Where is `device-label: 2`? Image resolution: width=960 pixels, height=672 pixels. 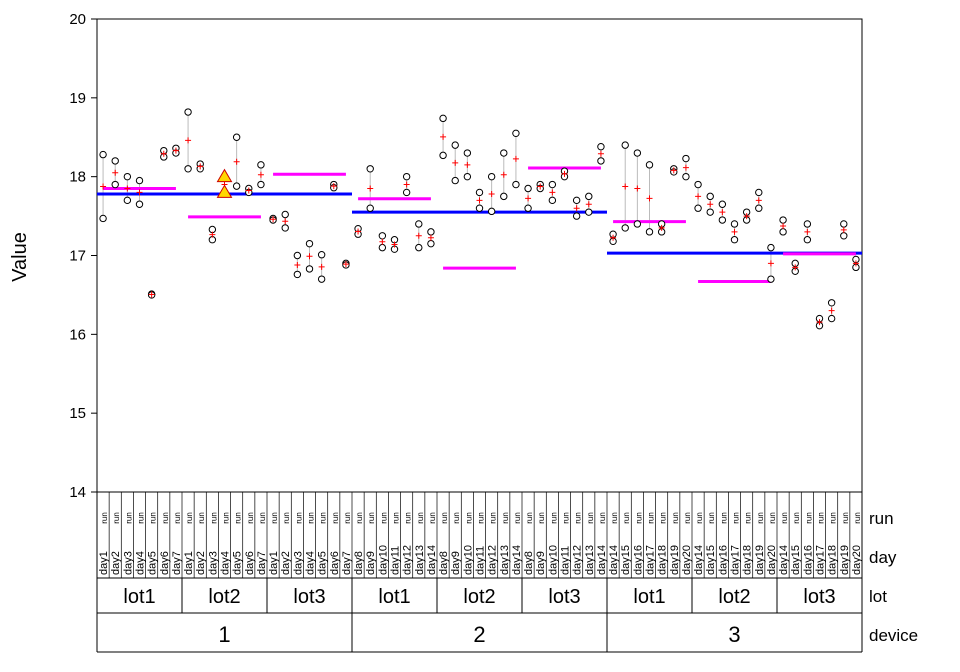 device-label: 2 is located at coordinates (479, 634).